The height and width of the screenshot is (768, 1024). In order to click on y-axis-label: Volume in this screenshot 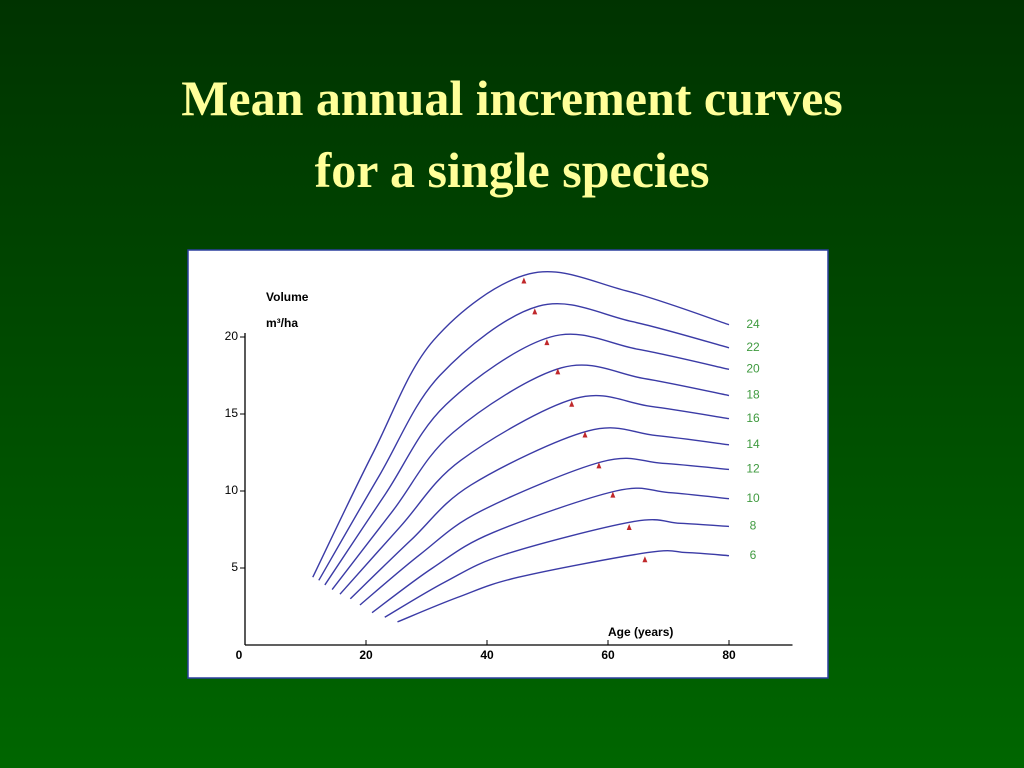, I will do `click(287, 297)`.